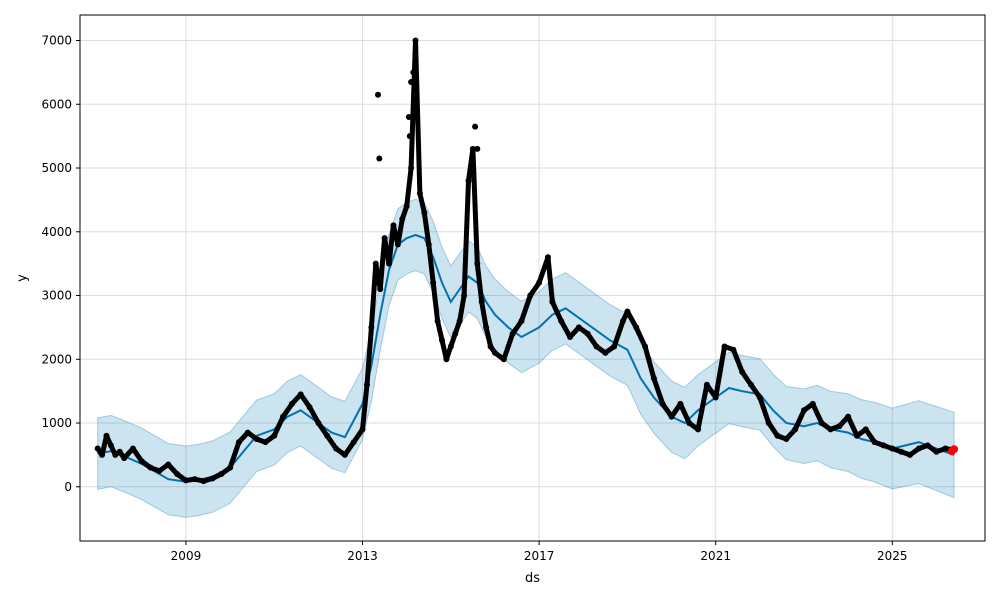  What do you see at coordinates (56, 296) in the screenshot?
I see `y-tick-label: 3000` at bounding box center [56, 296].